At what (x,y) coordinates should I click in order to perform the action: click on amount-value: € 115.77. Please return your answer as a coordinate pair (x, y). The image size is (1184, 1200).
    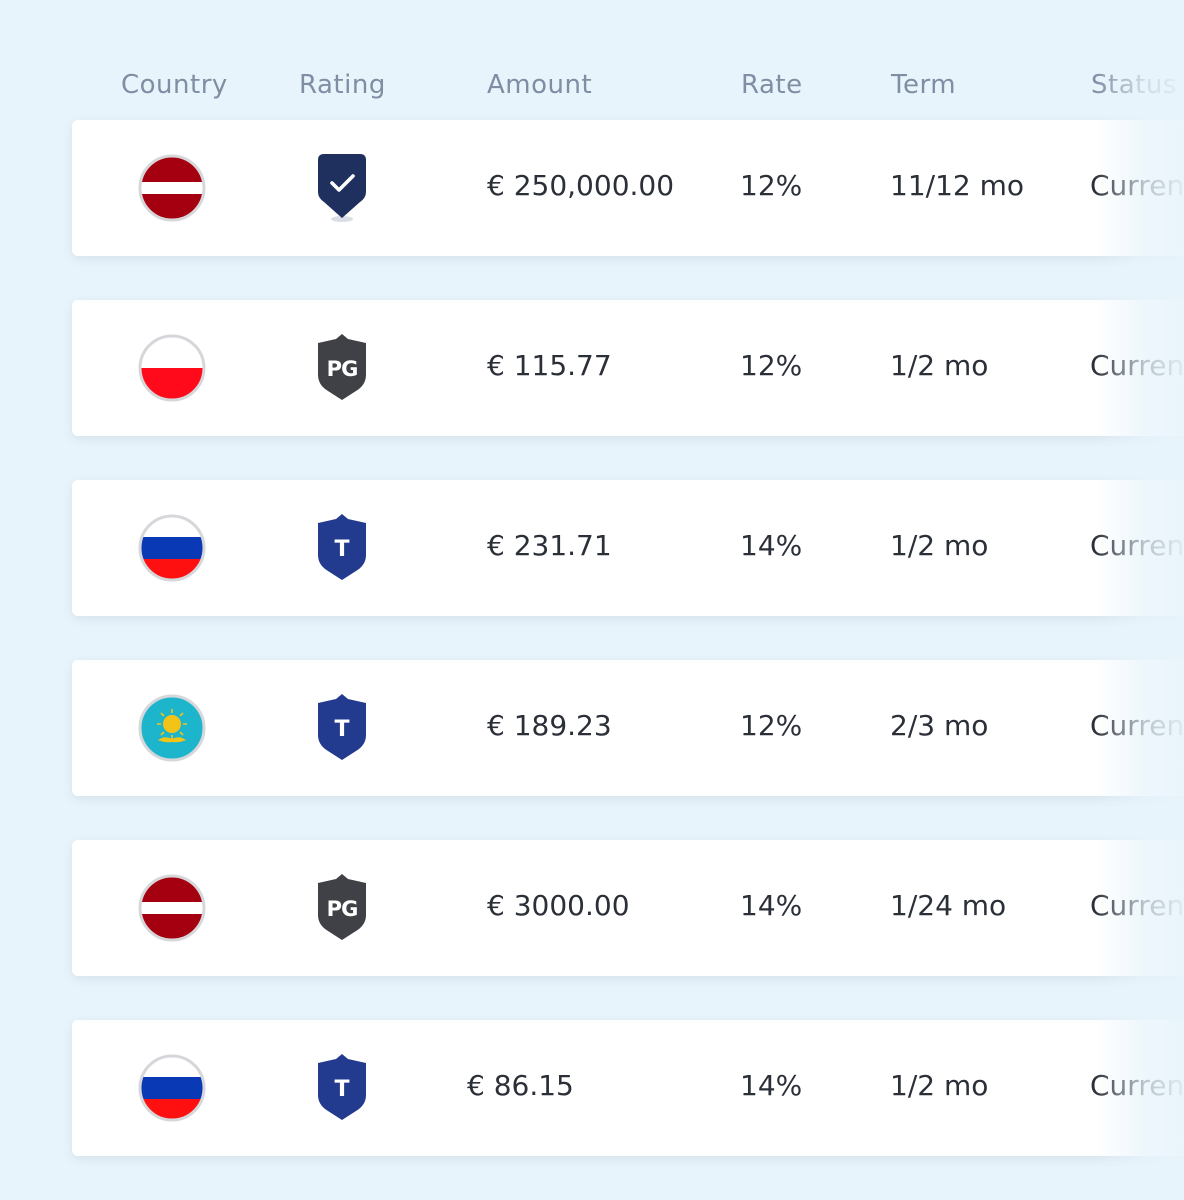
    Looking at the image, I should click on (549, 365).